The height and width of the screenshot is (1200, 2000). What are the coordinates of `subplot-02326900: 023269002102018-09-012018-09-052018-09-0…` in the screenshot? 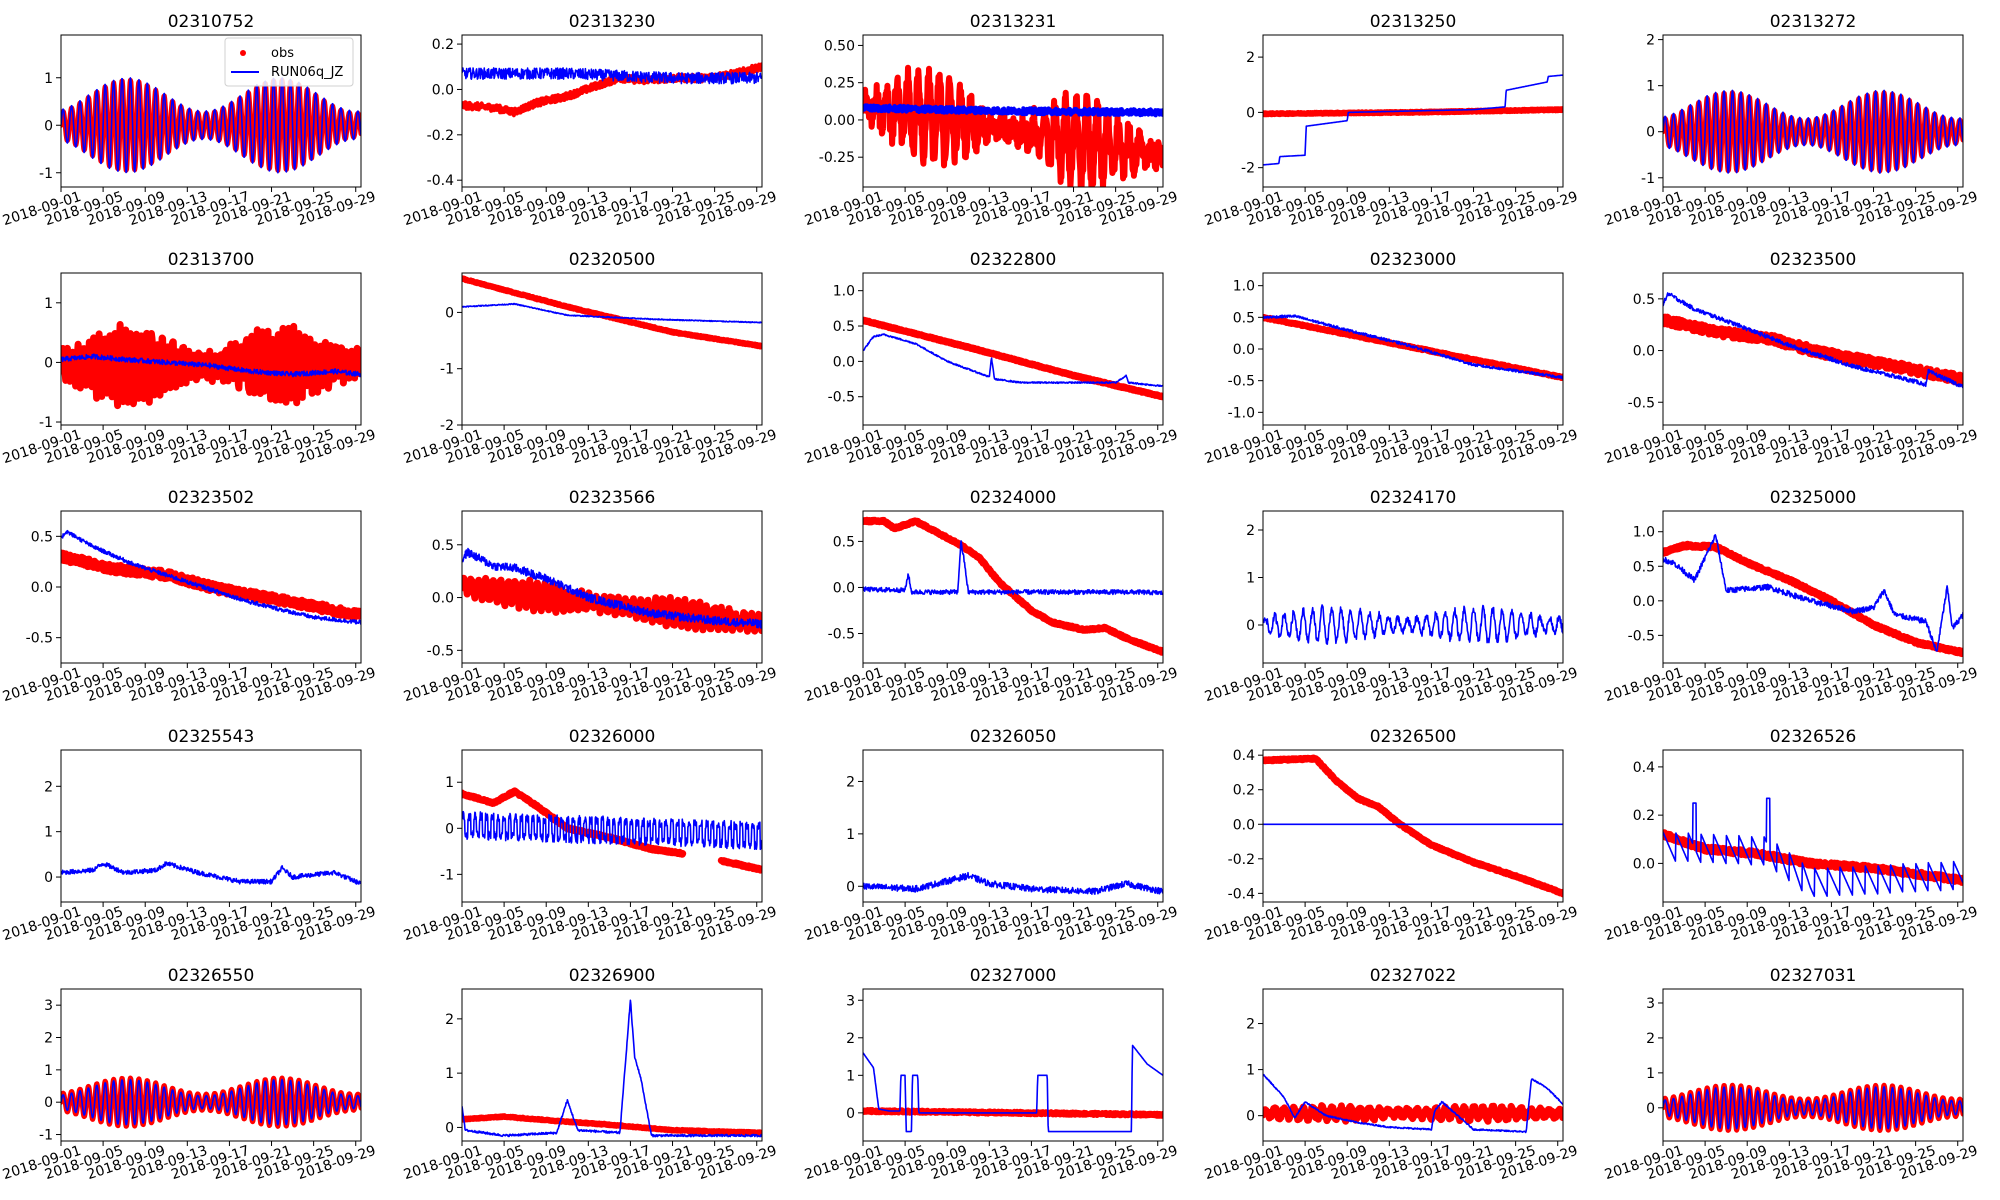 It's located at (590, 1074).